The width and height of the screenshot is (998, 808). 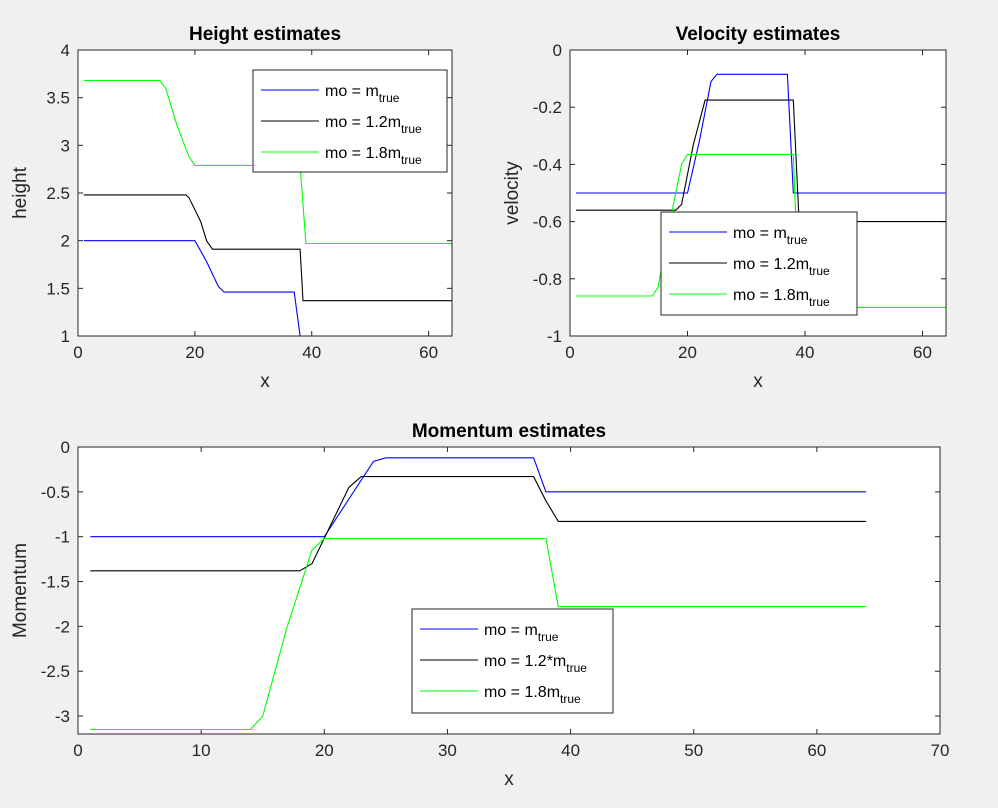 I want to click on y-tick-label: 4, so click(x=65, y=50).